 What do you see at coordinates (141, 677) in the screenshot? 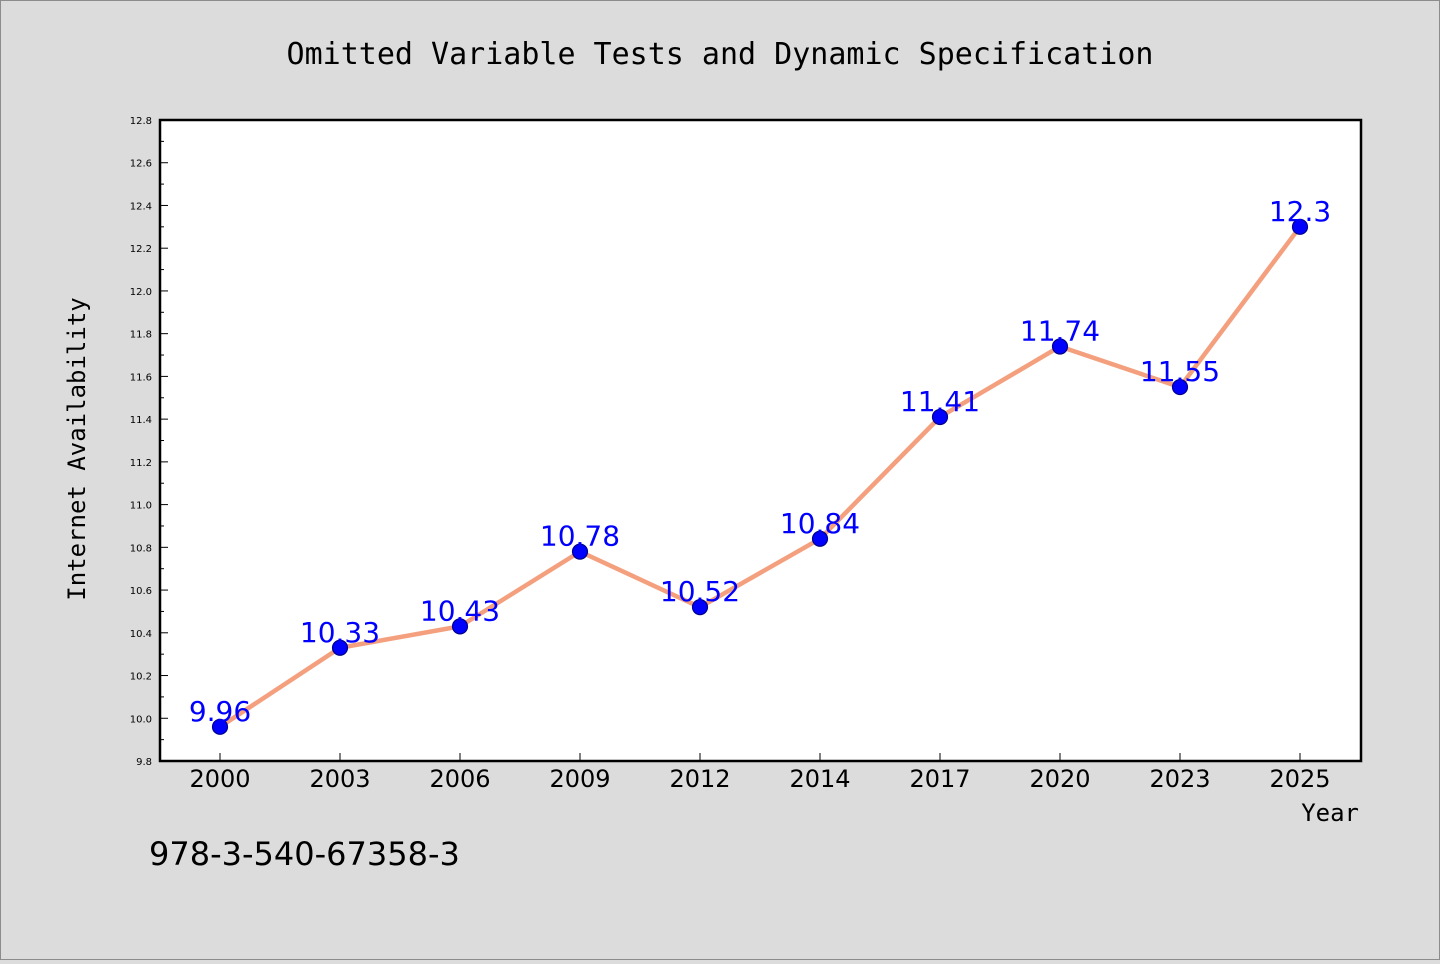
I see `y-tick-label: 10.2` at bounding box center [141, 677].